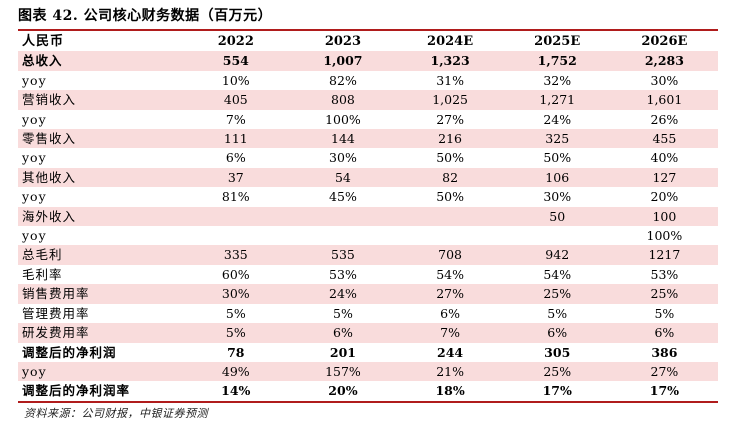 This screenshot has height=437, width=730. Describe the element at coordinates (100, 139) in the screenshot. I see `row-label: 零售收入` at that location.